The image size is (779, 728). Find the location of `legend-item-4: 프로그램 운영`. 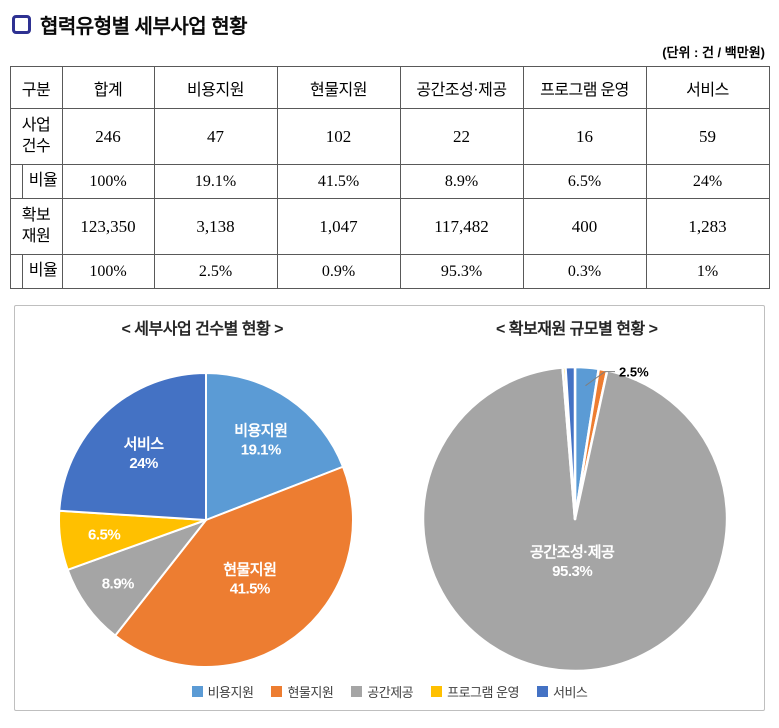

legend-item-4: 프로그램 운영 is located at coordinates (475, 691).